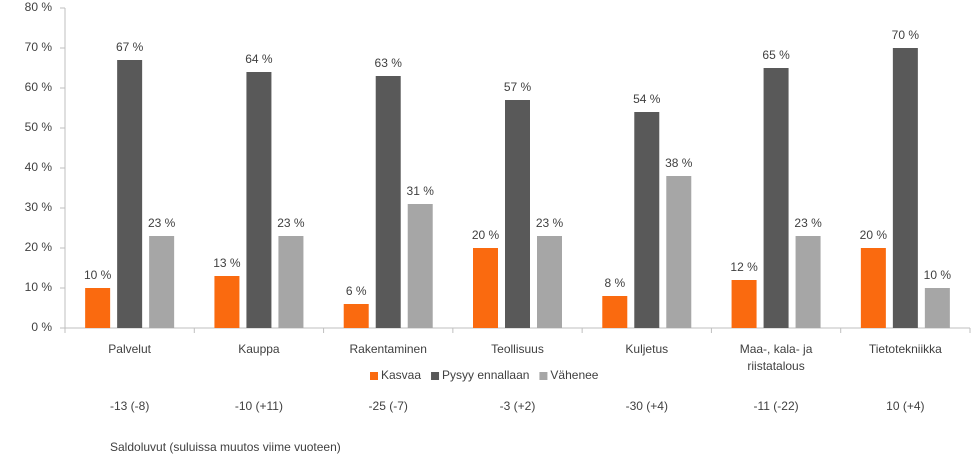 The width and height of the screenshot is (978, 454). Describe the element at coordinates (388, 406) in the screenshot. I see `saldo-label: -25 (-7)` at that location.